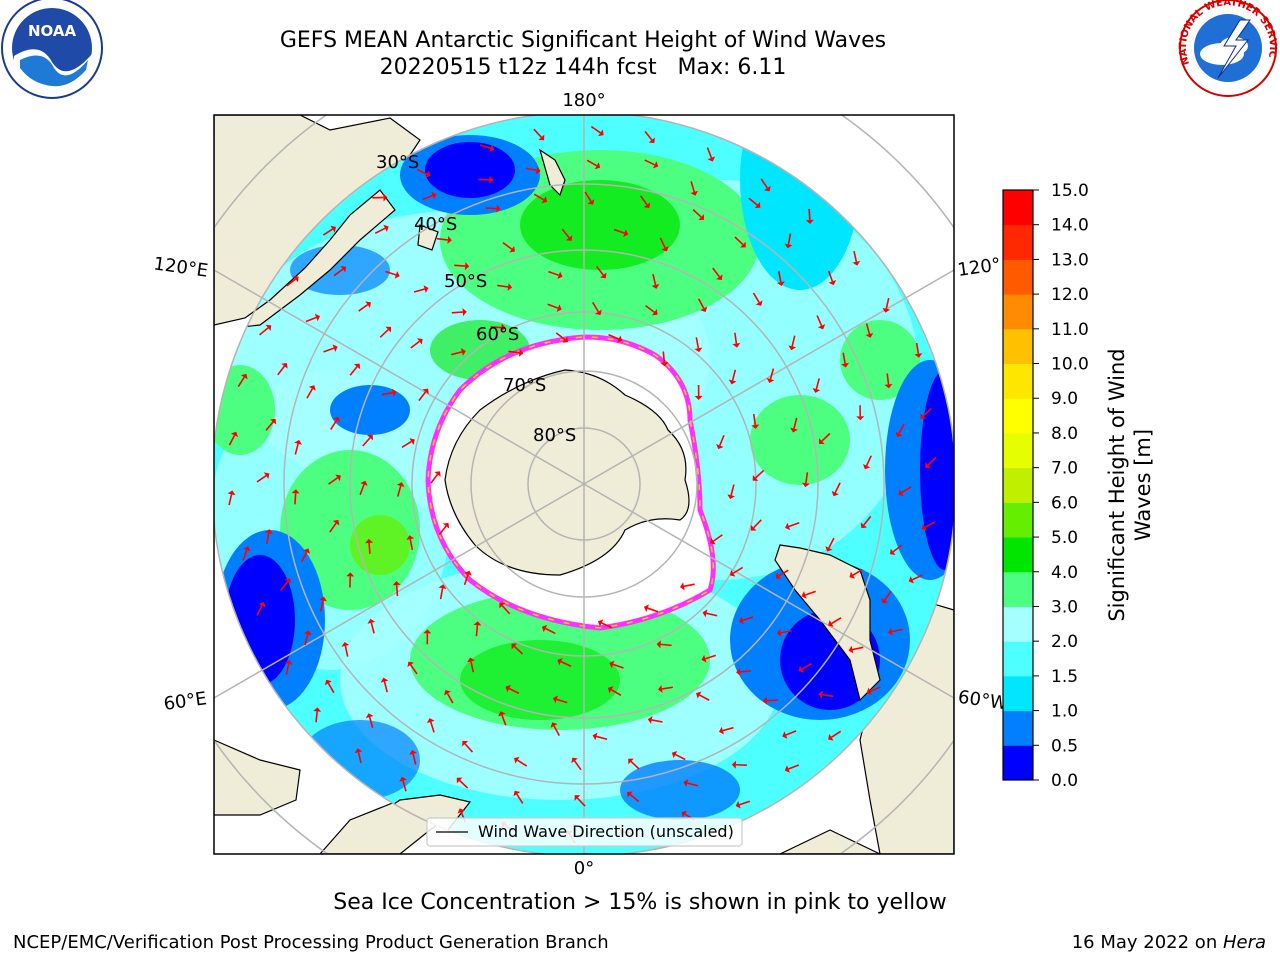 This screenshot has width=1280, height=960. What do you see at coordinates (524, 385) in the screenshot?
I see `lat-label-70s: 70°S` at bounding box center [524, 385].